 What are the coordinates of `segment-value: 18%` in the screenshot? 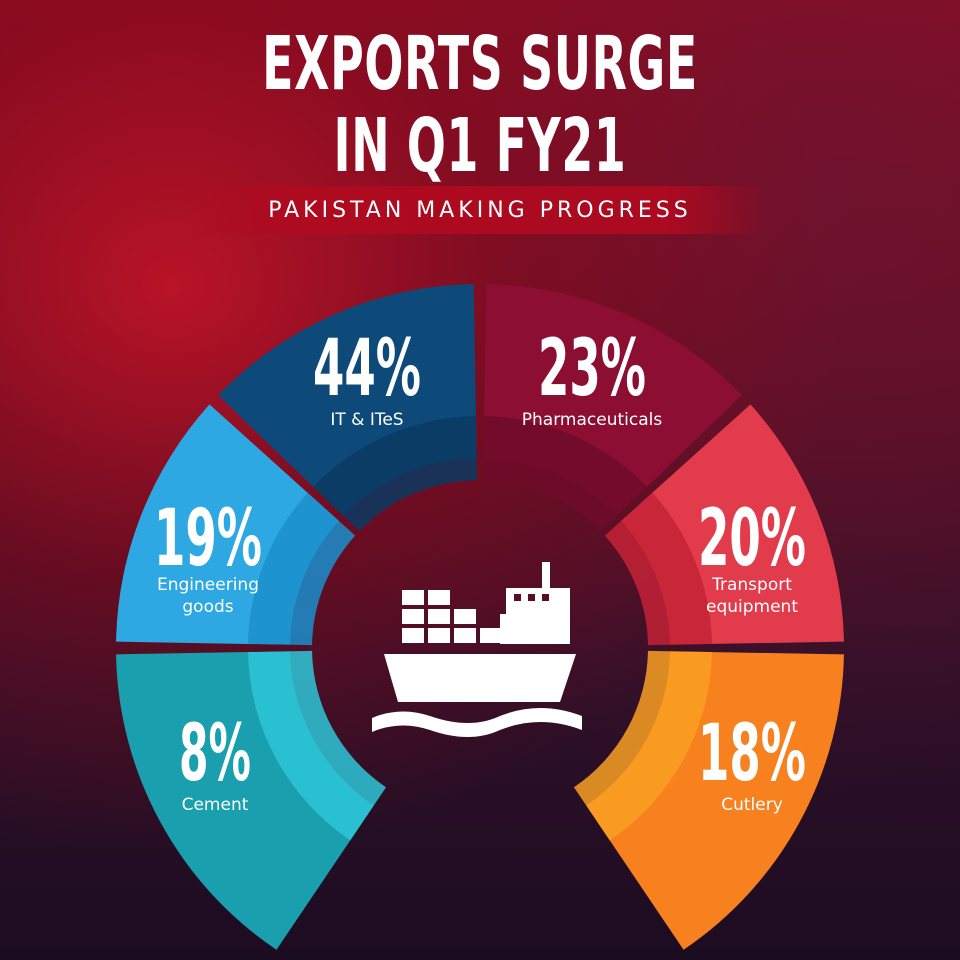 It's located at (752, 754).